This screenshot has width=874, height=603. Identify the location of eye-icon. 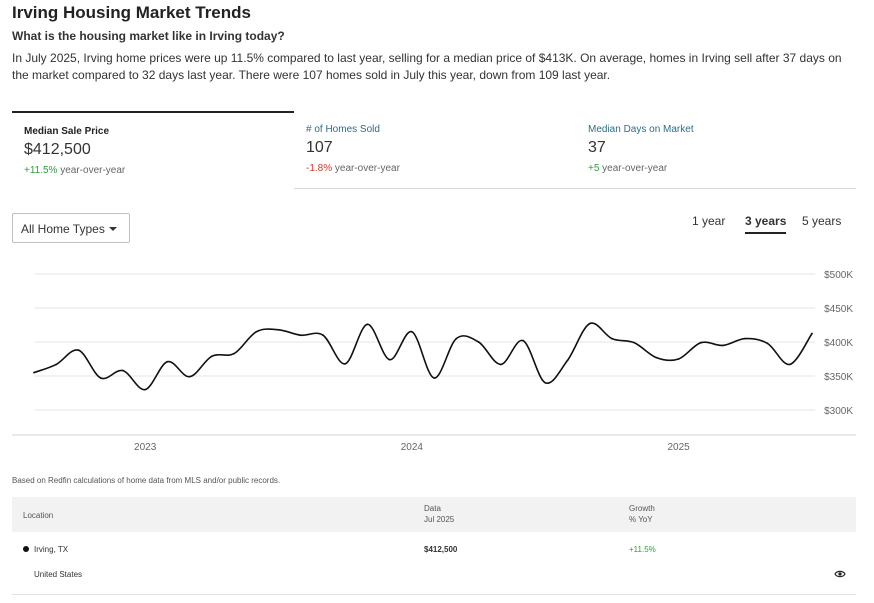
(840, 574).